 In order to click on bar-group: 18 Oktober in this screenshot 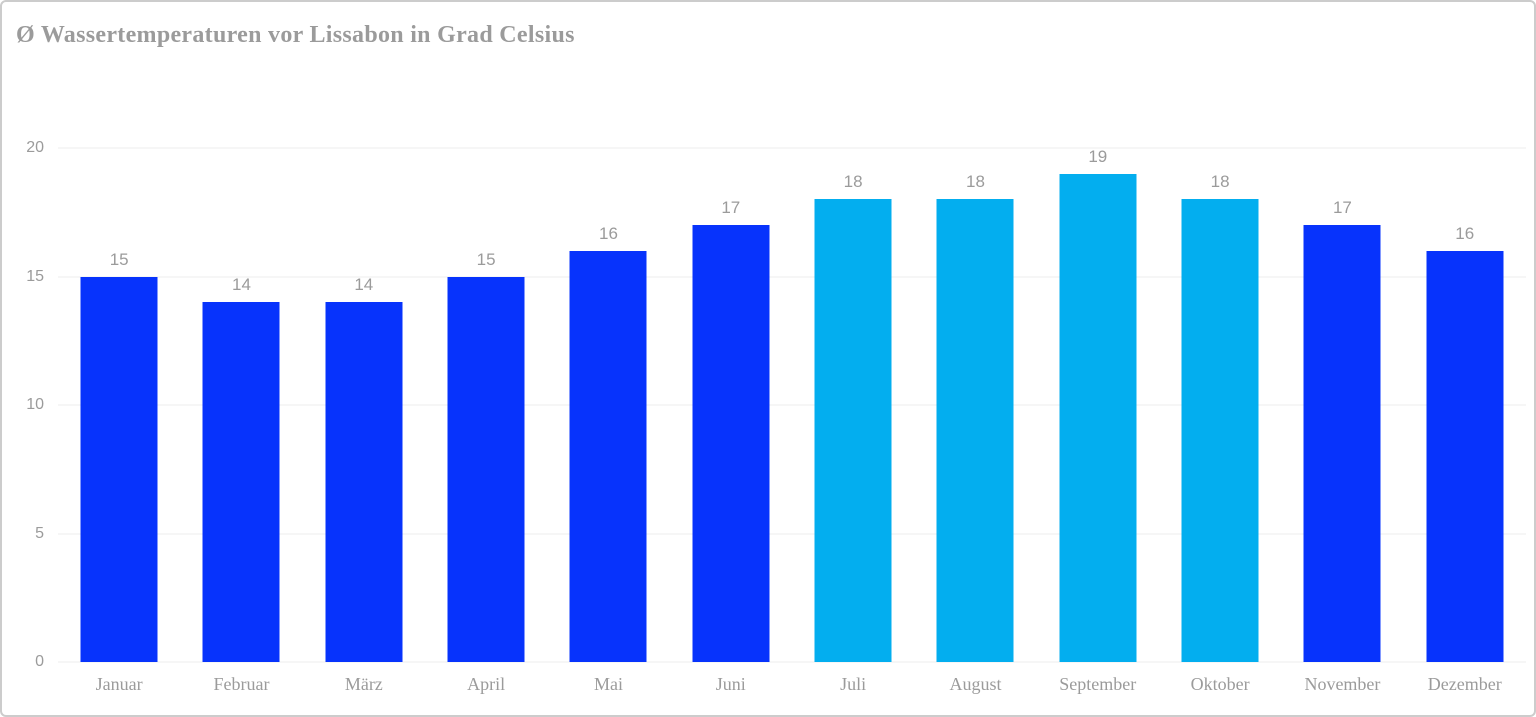, I will do `click(1220, 421)`.